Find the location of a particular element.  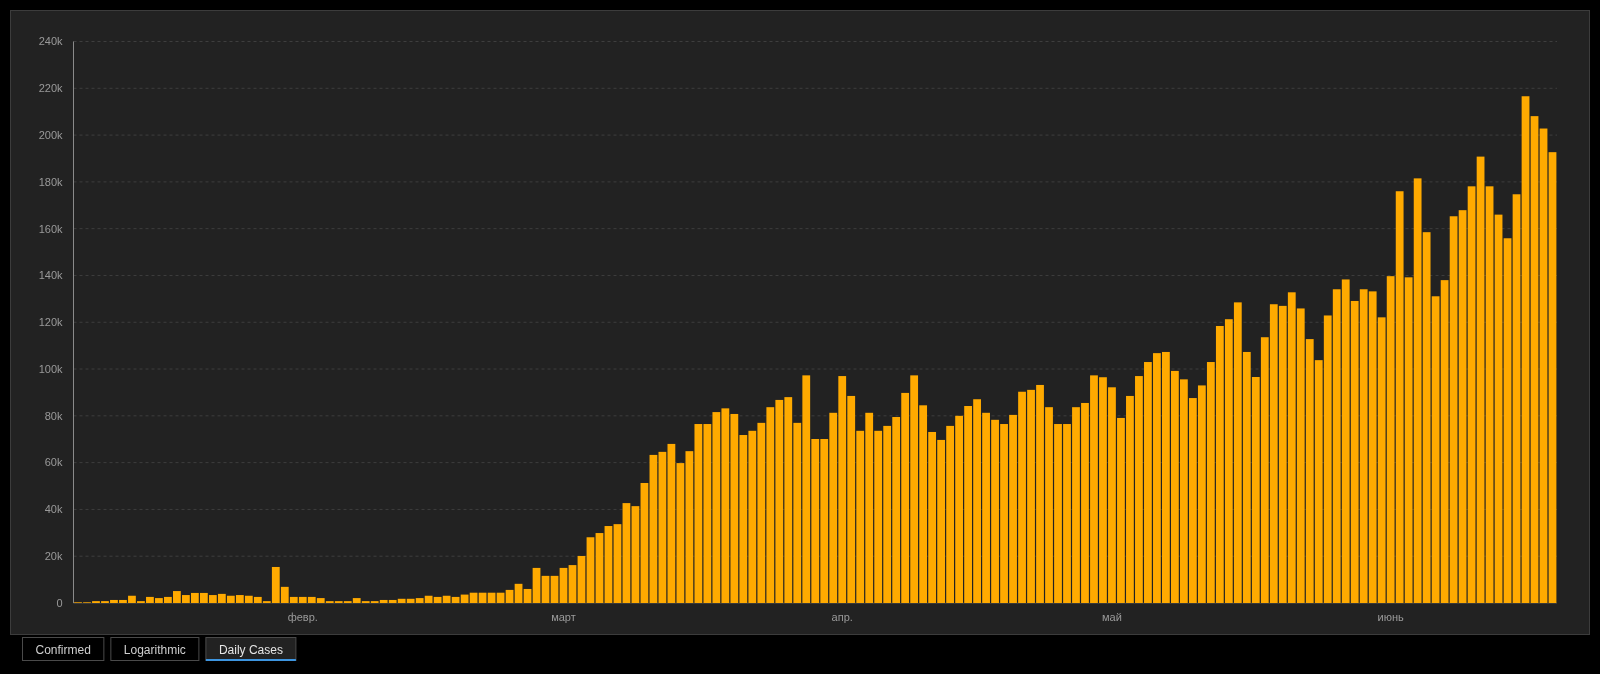

y-tick-label: 20k is located at coordinates (53, 556).